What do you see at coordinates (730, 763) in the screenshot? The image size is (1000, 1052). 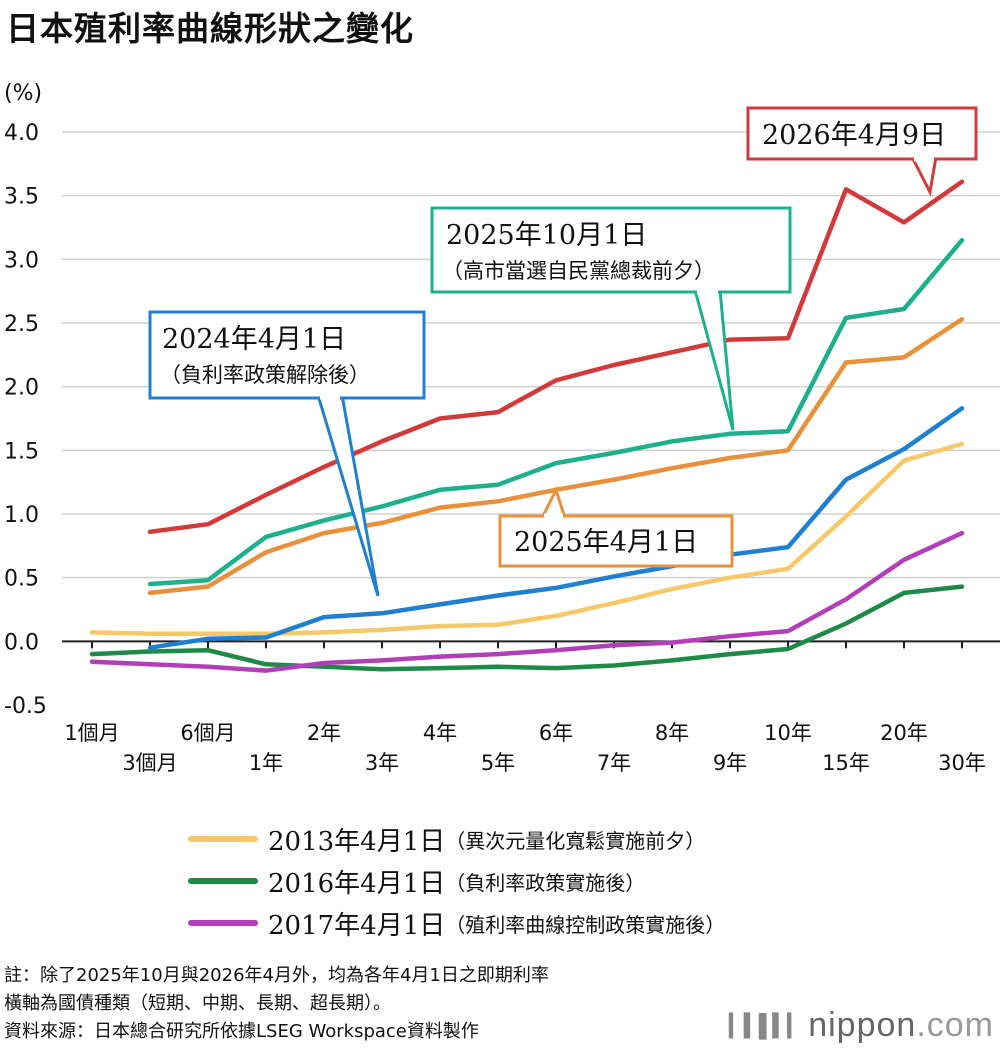 I see `x-tick-label: 9年` at bounding box center [730, 763].